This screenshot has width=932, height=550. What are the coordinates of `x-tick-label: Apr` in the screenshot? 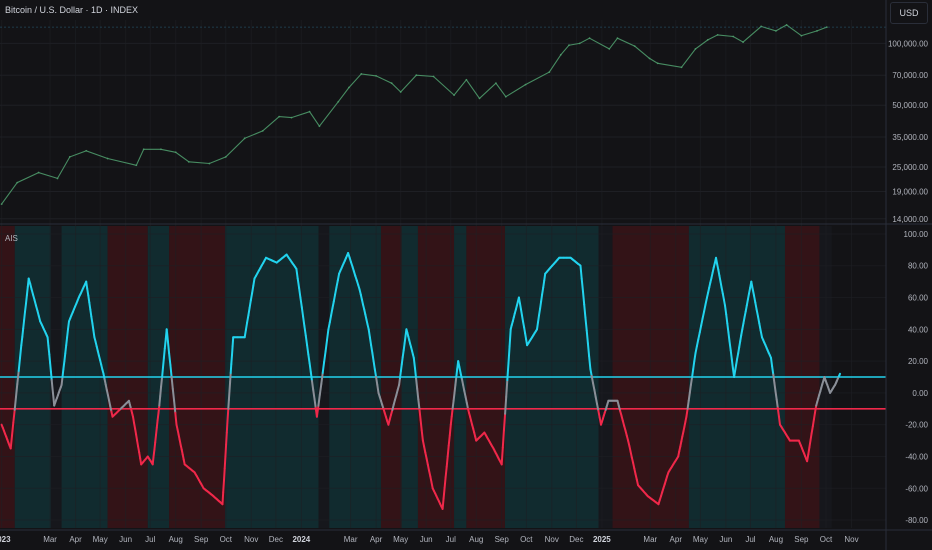 It's located at (376, 539).